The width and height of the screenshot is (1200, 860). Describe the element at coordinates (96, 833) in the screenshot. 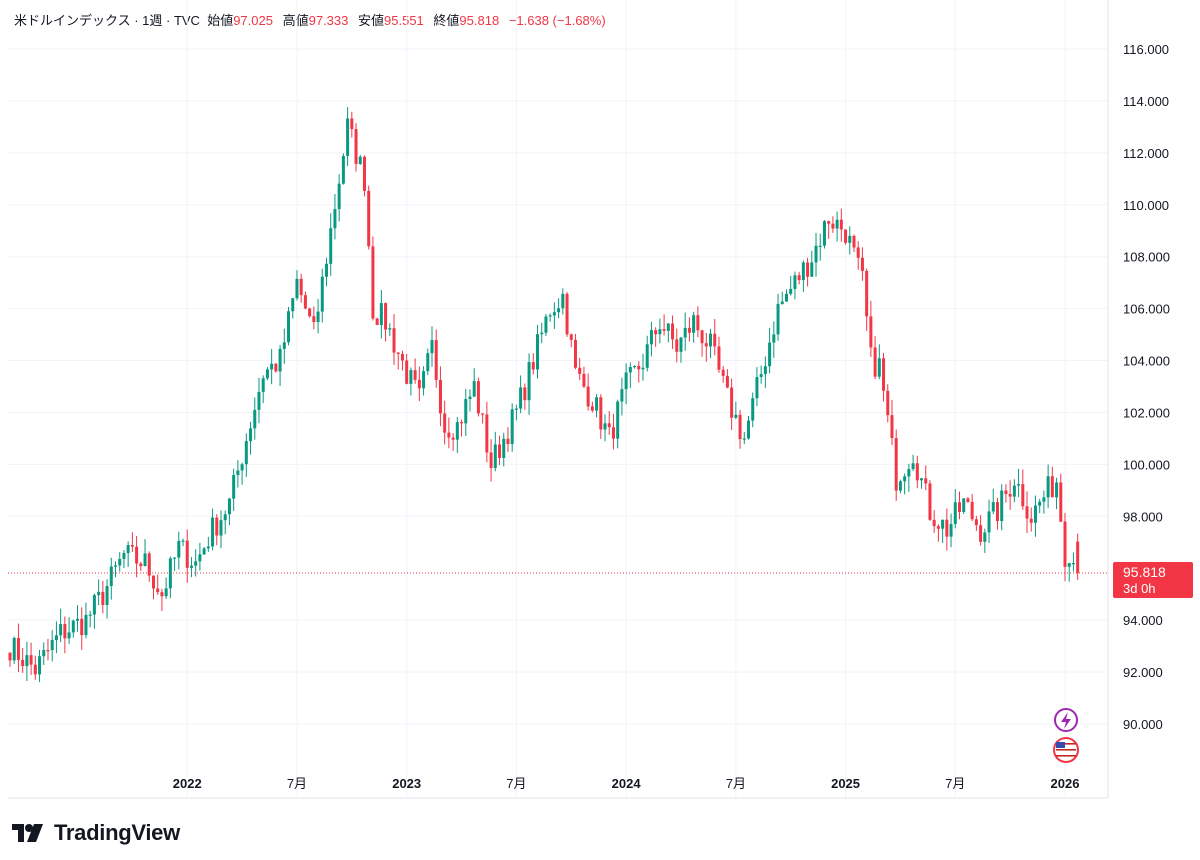

I see `tradingview-brand: TradingView` at that location.